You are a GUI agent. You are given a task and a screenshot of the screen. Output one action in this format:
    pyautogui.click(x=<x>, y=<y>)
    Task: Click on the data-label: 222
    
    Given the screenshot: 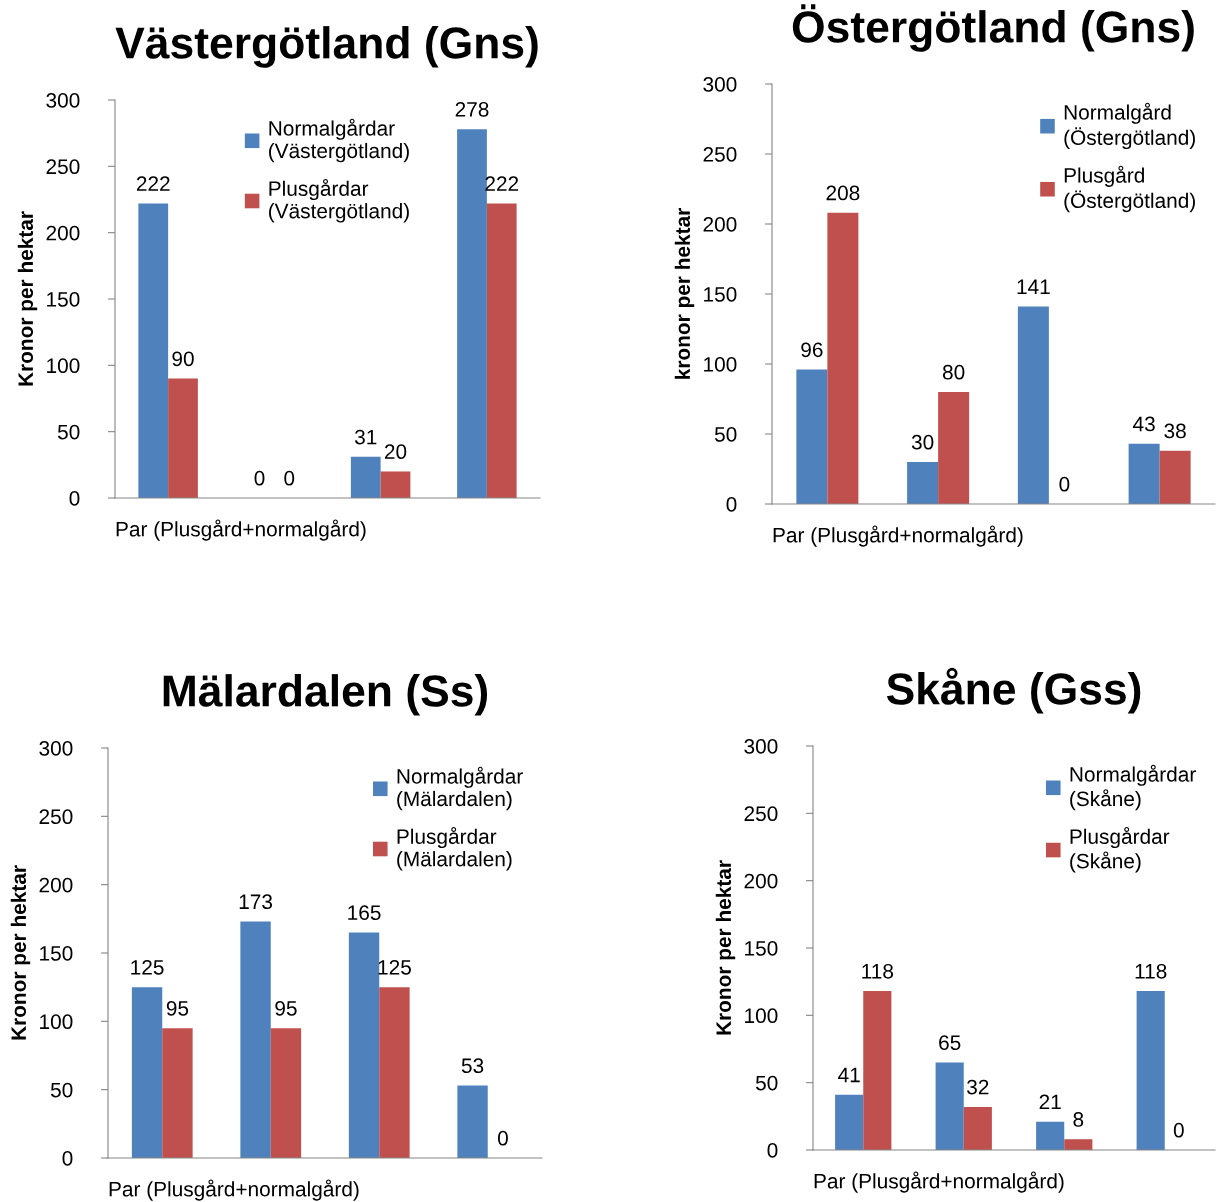 What is the action you would take?
    pyautogui.click(x=153, y=183)
    